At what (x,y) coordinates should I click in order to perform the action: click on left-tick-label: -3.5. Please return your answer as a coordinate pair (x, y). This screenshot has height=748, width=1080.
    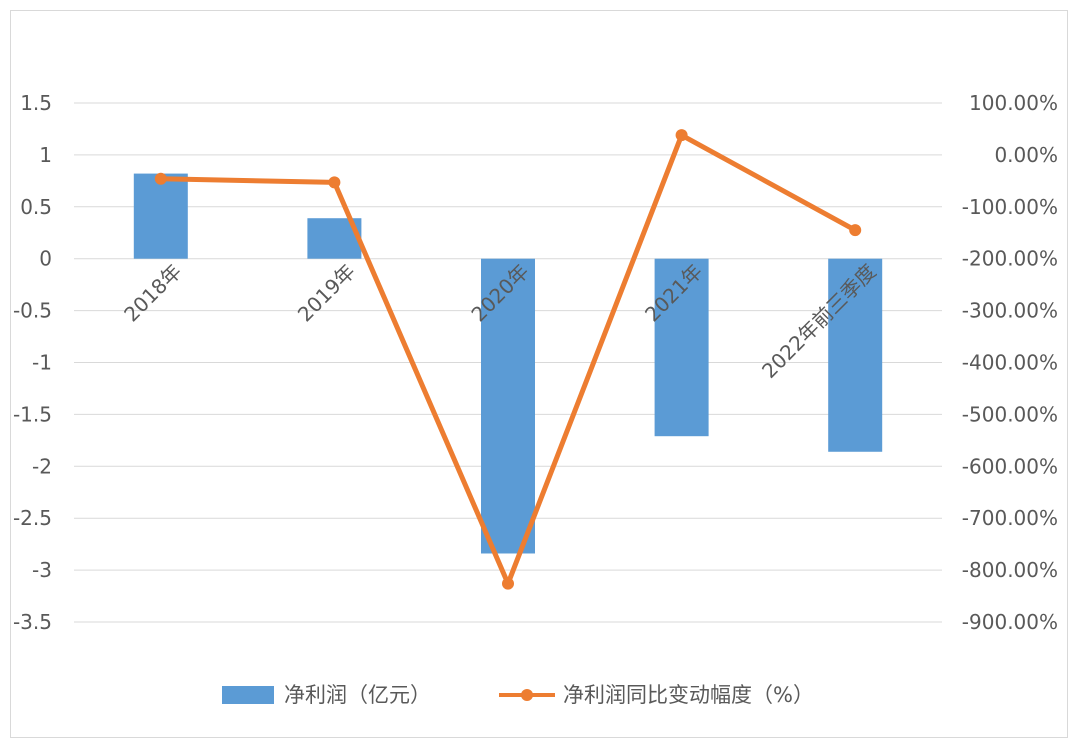
    Looking at the image, I should click on (32, 622).